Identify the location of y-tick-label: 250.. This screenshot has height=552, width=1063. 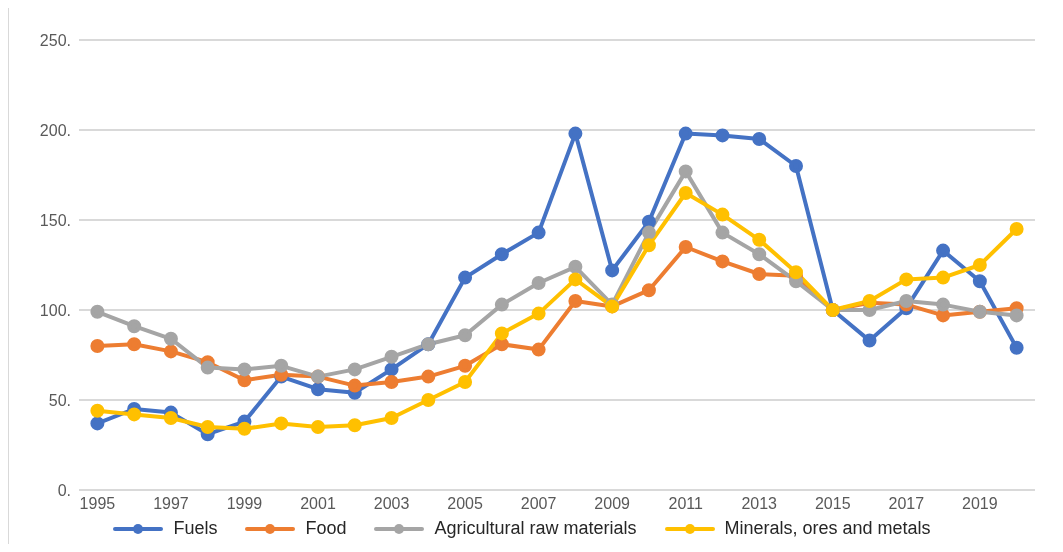
(55, 40).